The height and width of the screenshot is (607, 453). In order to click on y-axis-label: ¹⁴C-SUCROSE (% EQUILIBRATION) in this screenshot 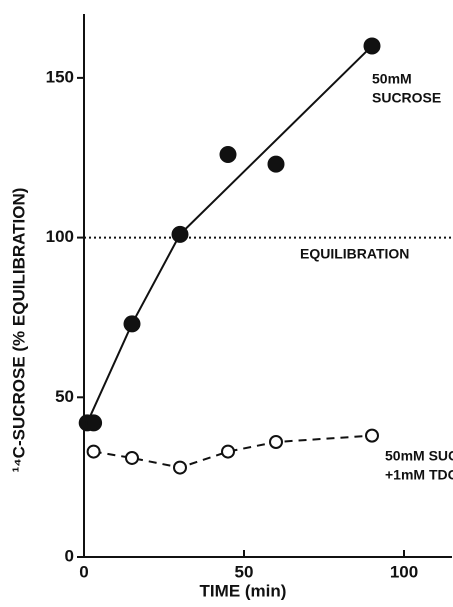, I will do `click(18, 330)`.